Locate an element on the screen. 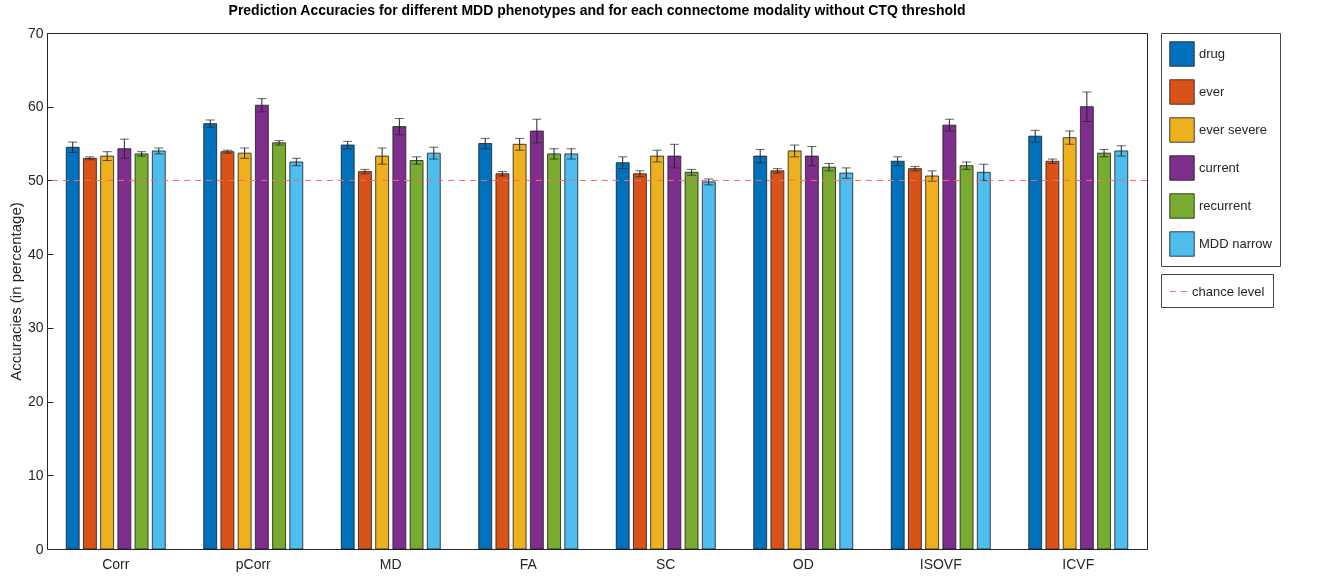 The image size is (1317, 579). y-tick-label: 70 is located at coordinates (35, 32).